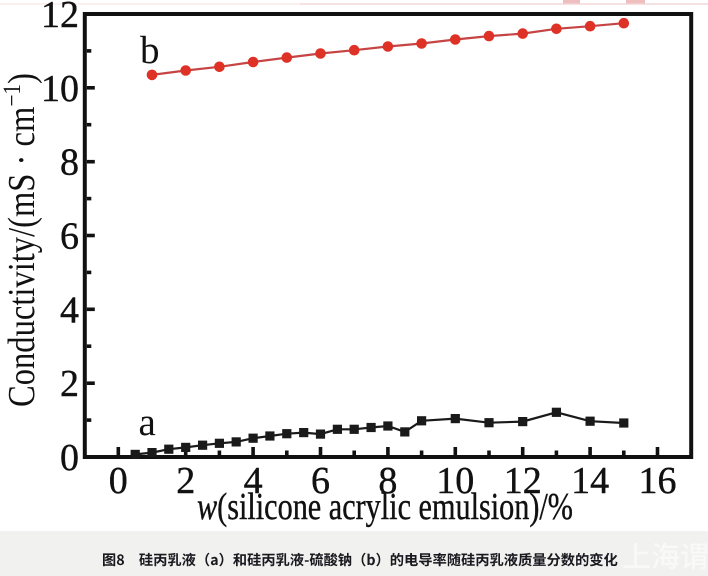  I want to click on svg-text: w(silicone acrylic emulsion)/%, so click(385, 507).